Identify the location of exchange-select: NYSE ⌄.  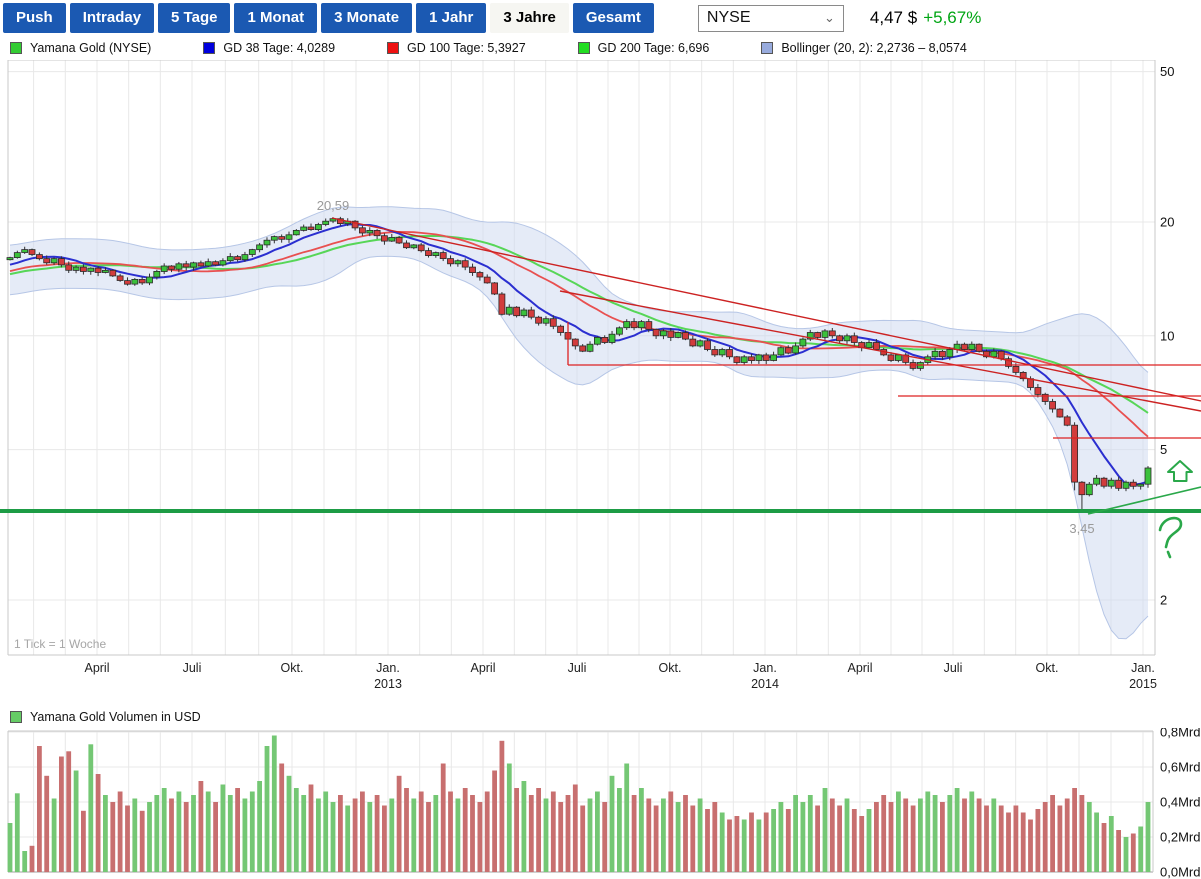
(770, 18).